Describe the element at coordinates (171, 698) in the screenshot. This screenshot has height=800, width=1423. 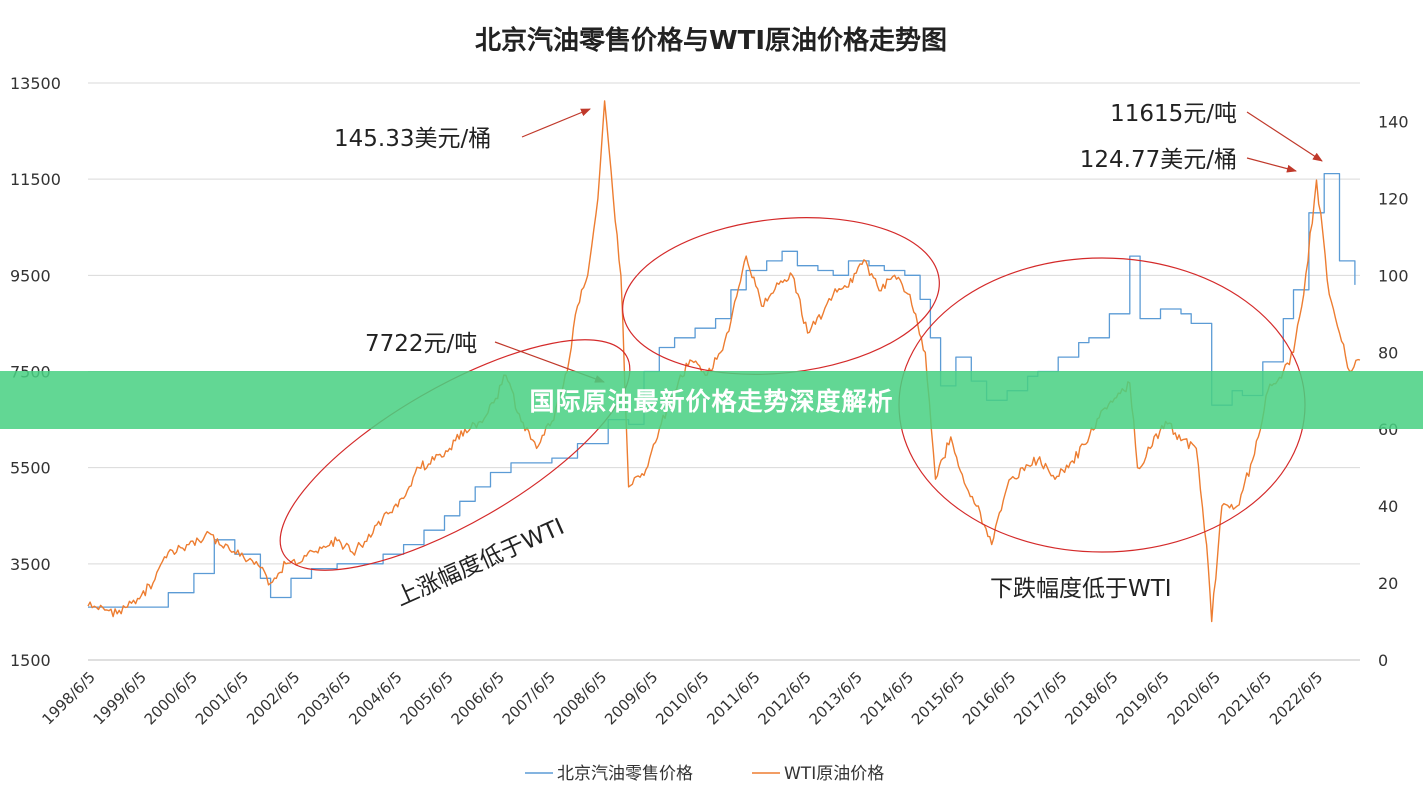
I see `x-tick-label: 2000/6/5` at that location.